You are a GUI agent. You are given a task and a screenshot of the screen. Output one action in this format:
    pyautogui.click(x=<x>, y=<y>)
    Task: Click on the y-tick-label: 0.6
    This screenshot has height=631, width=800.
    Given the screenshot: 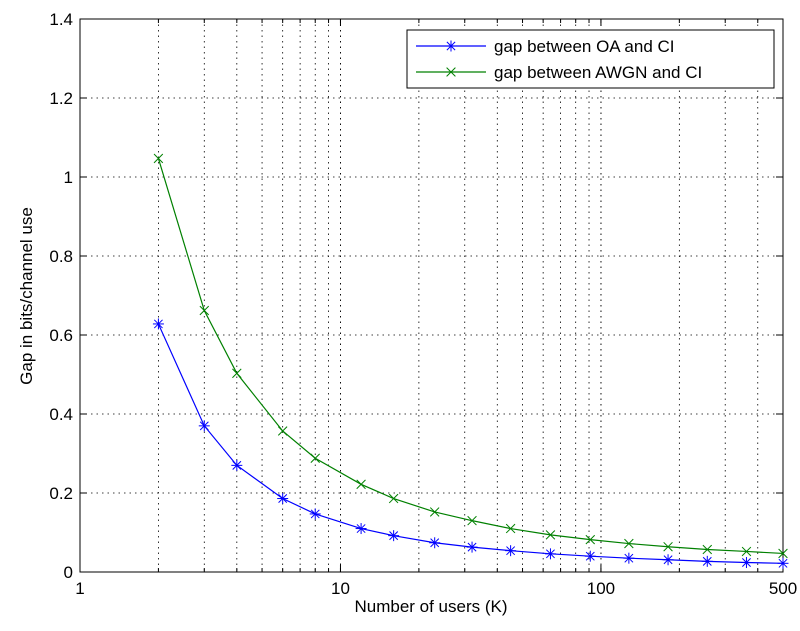 What is the action you would take?
    pyautogui.click(x=61, y=335)
    